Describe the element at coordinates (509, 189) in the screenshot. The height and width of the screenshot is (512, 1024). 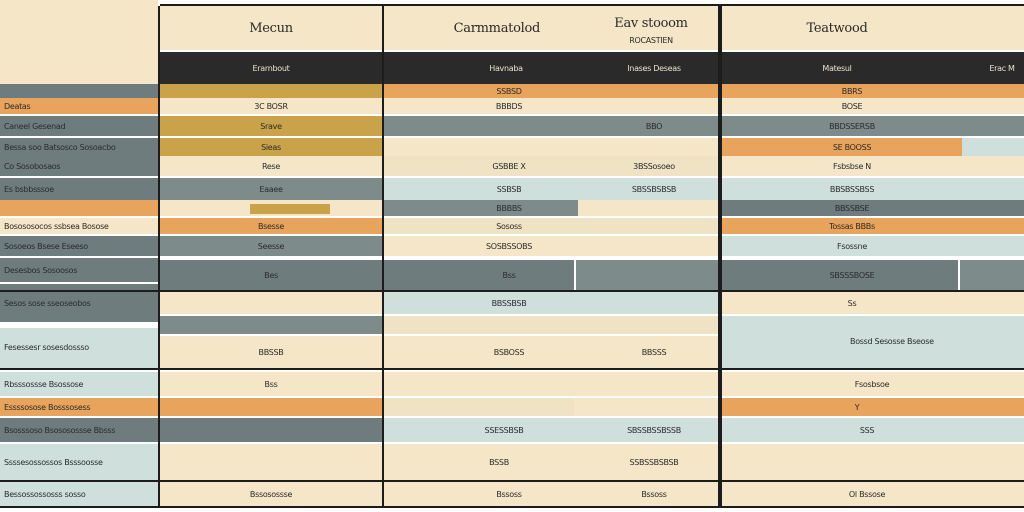
I see `table-cell: SSBSB` at that location.